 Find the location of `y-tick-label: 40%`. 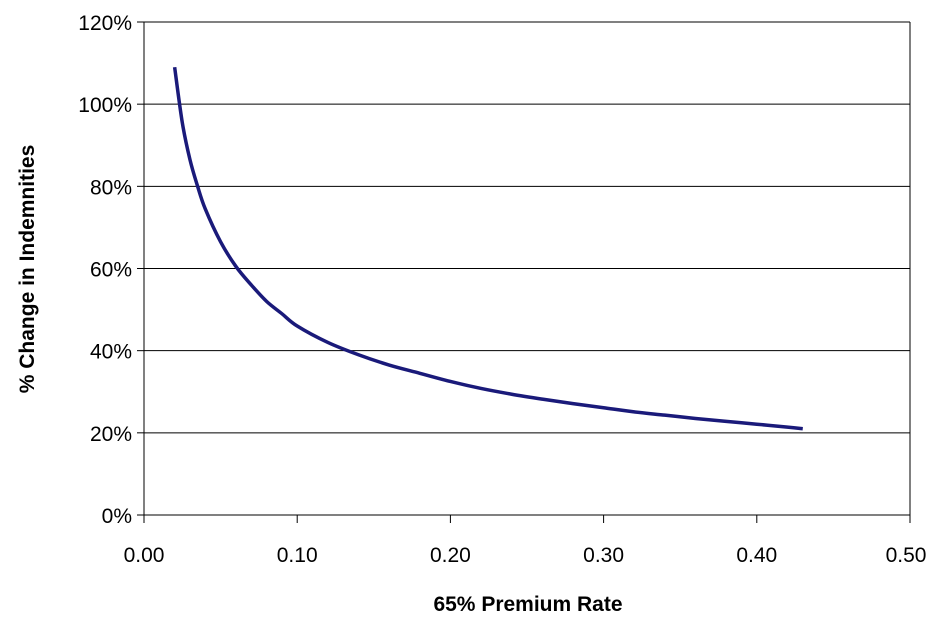

y-tick-label: 40% is located at coordinates (111, 352).